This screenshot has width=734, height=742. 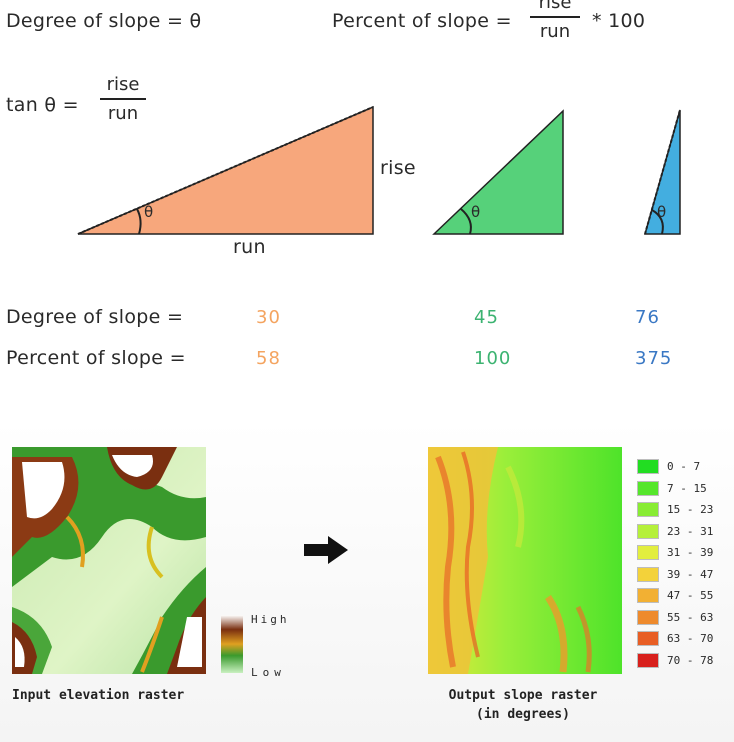 What do you see at coordinates (687, 488) in the screenshot?
I see `slope-legend-label: 7 - 15` at bounding box center [687, 488].